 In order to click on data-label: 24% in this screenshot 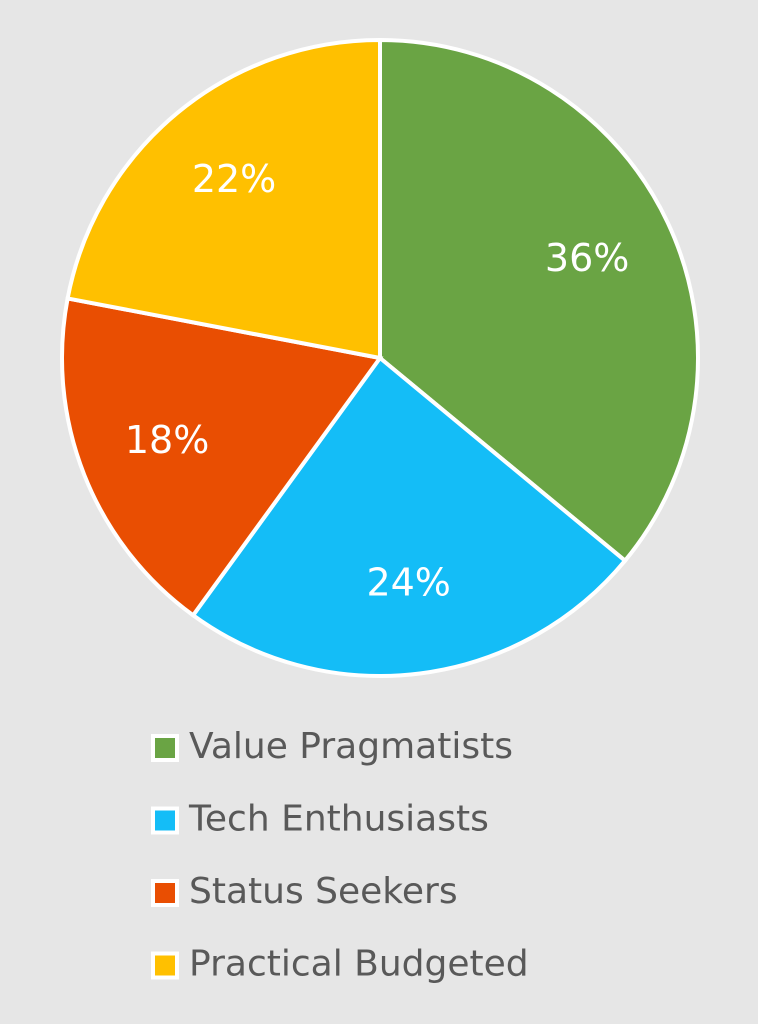, I will do `click(408, 583)`.